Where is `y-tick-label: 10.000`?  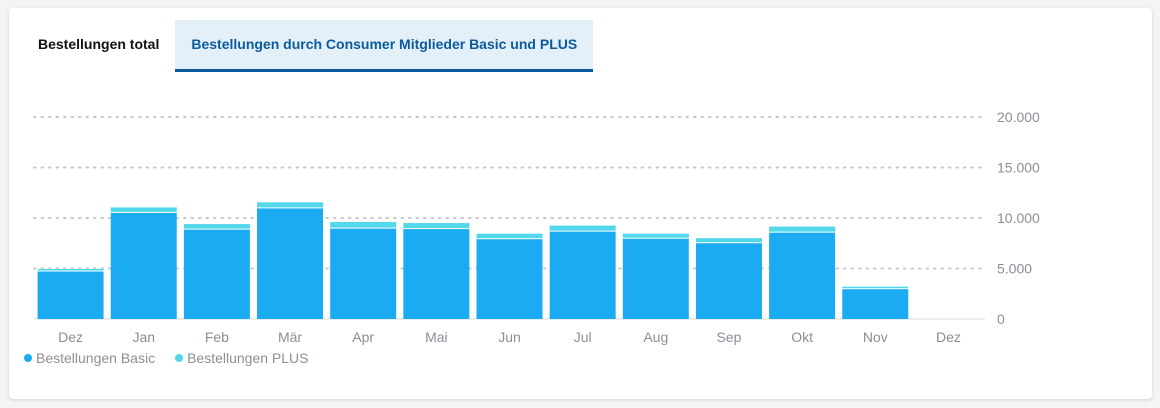 y-tick-label: 10.000 is located at coordinates (1018, 218).